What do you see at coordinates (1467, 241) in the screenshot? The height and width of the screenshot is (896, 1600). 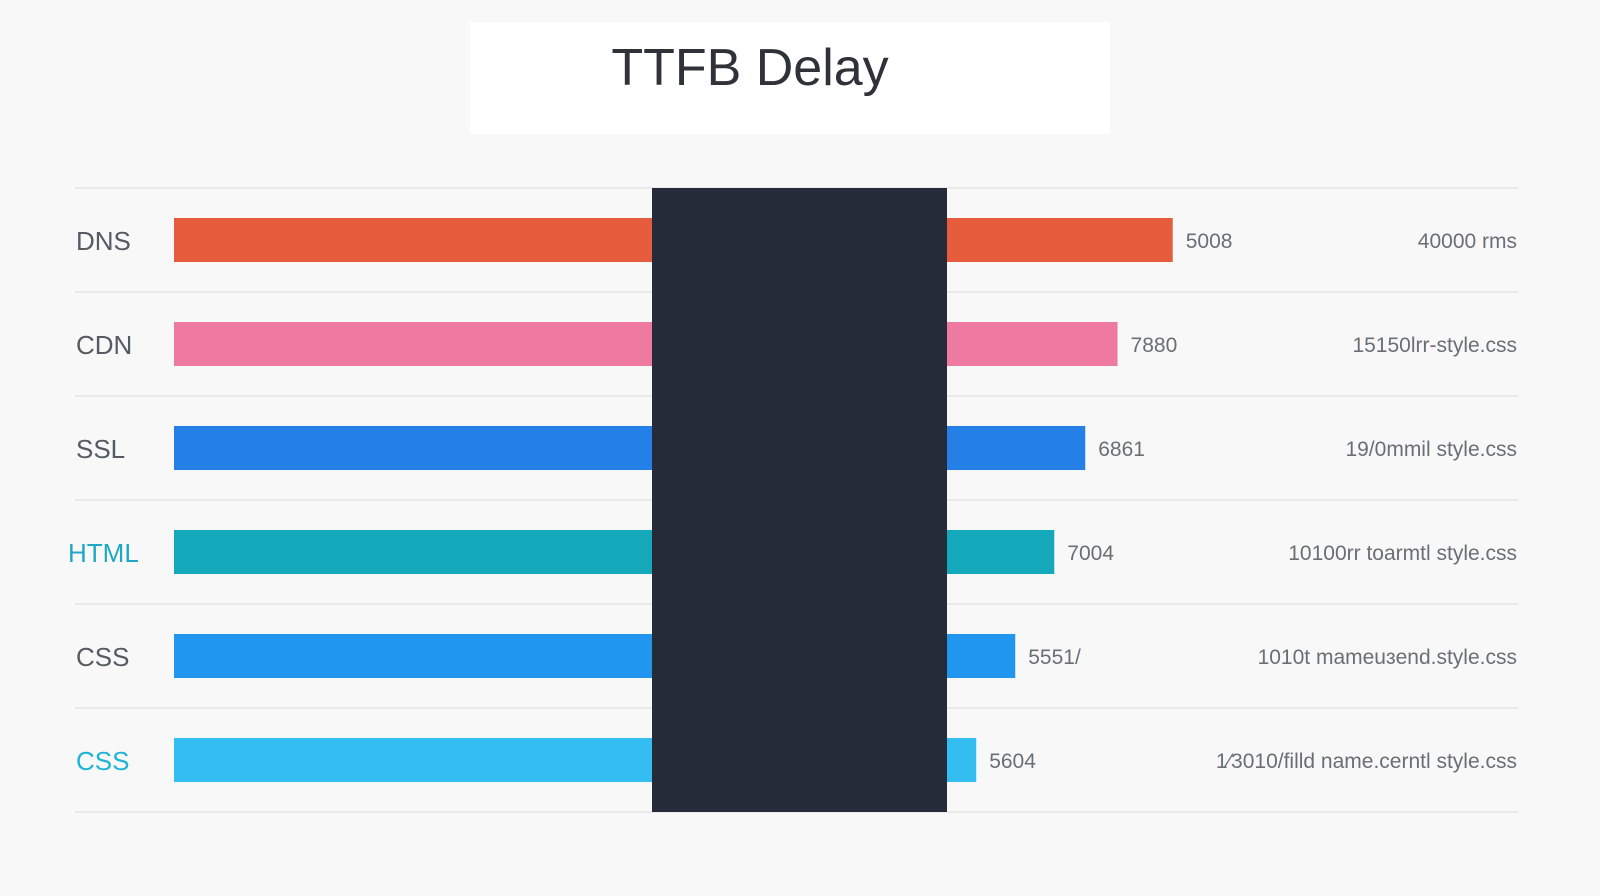 I see `right-label: 40000 rms` at bounding box center [1467, 241].